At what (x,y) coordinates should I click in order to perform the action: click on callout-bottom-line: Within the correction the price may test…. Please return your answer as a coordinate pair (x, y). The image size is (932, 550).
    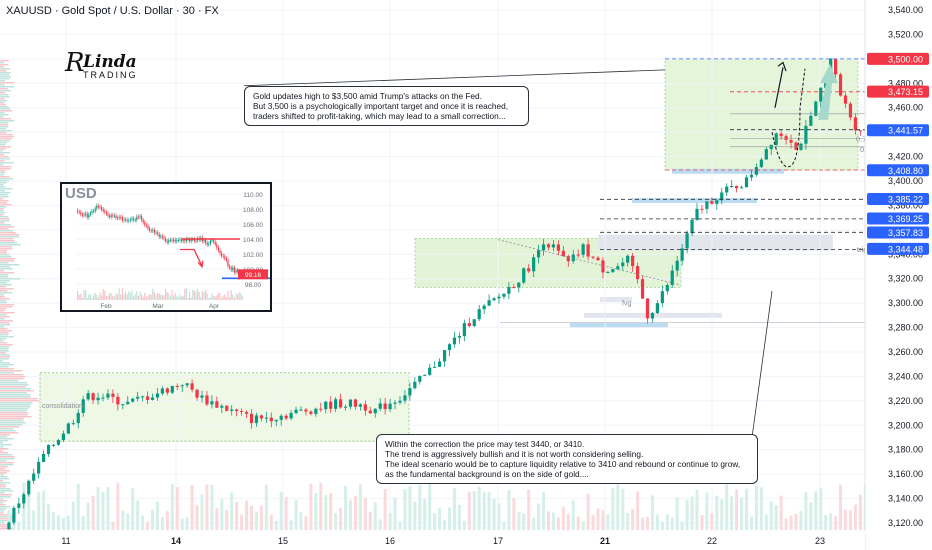
    Looking at the image, I should click on (485, 444).